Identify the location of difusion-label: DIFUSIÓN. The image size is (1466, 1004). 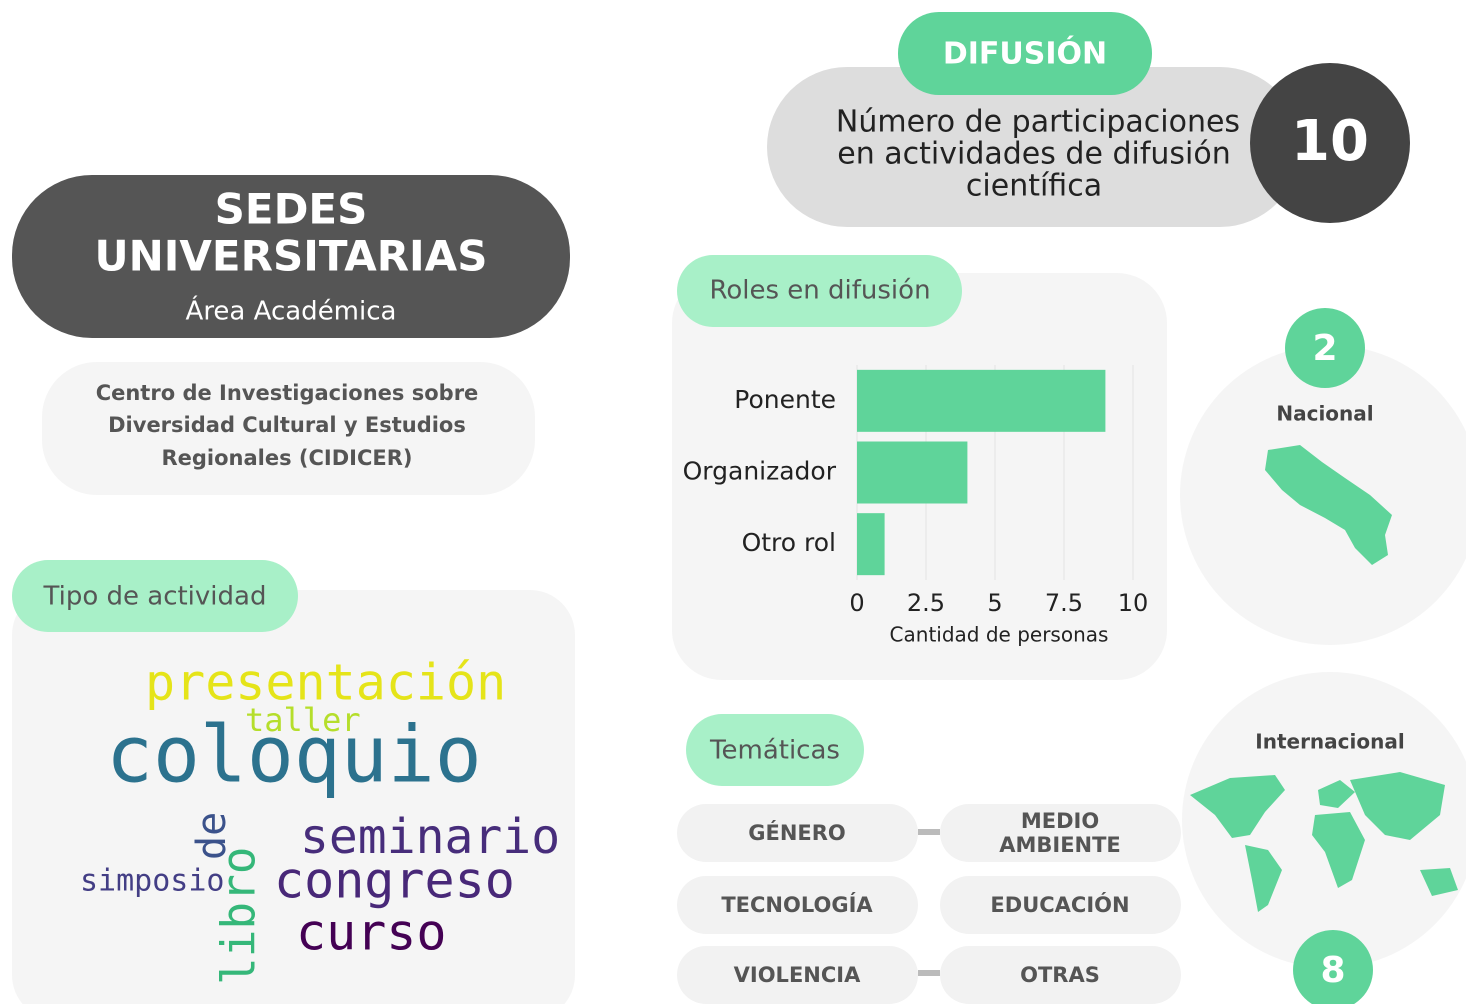
(1025, 53).